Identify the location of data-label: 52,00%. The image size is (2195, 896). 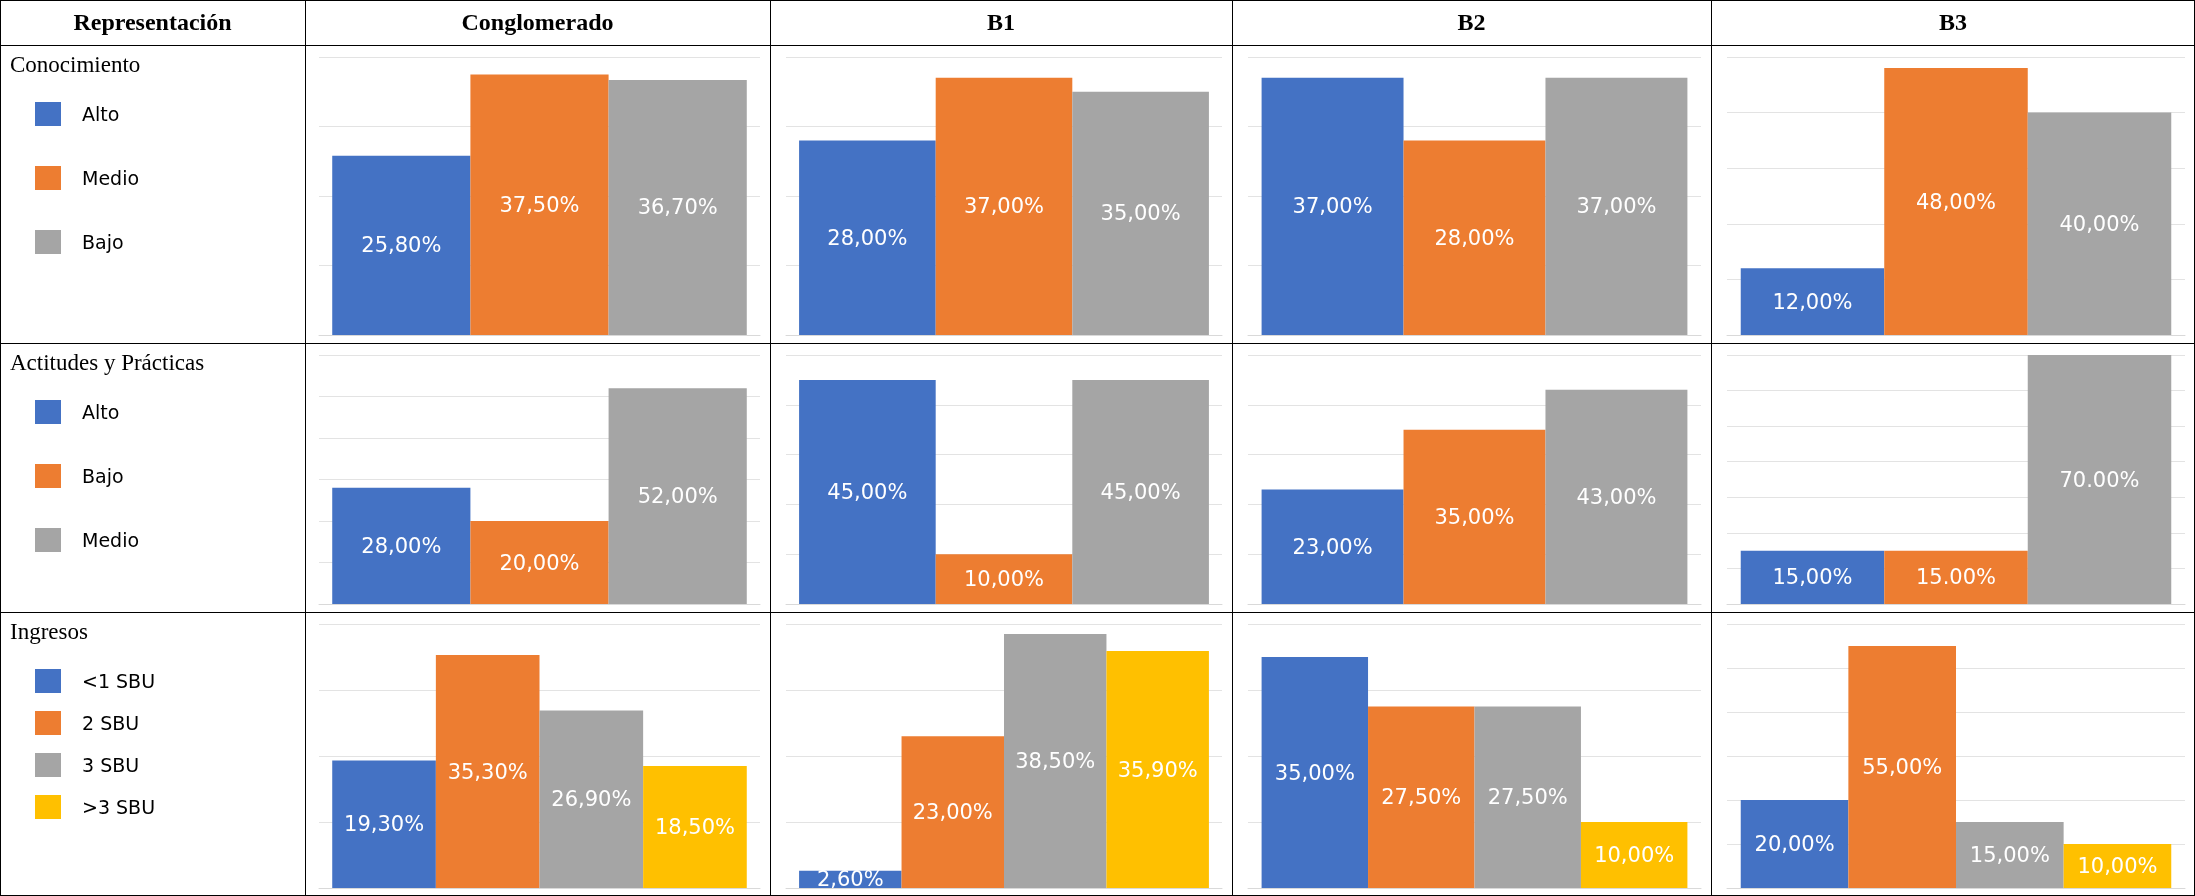
(677, 496).